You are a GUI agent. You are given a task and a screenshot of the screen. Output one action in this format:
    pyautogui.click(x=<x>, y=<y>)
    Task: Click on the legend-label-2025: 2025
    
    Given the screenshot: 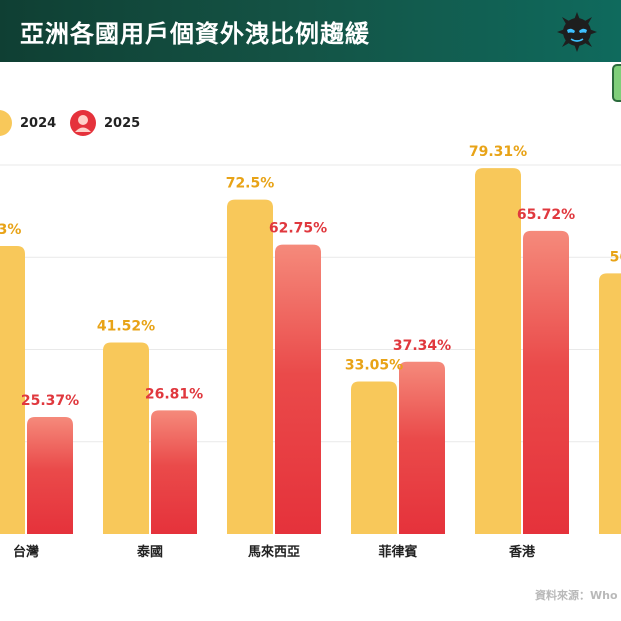 What is the action you would take?
    pyautogui.click(x=122, y=123)
    